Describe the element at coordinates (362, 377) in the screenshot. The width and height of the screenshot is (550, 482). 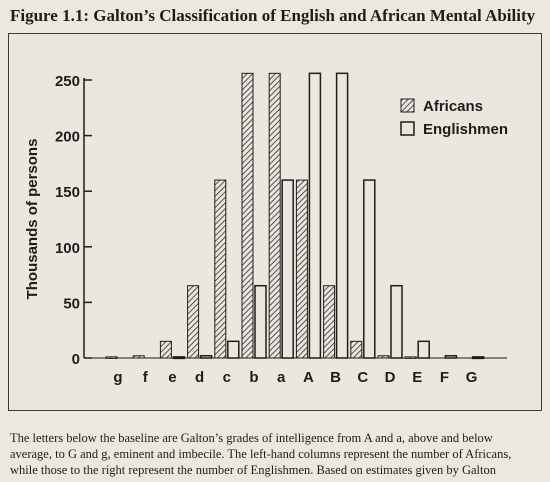
I see `x-tick-label: C` at that location.